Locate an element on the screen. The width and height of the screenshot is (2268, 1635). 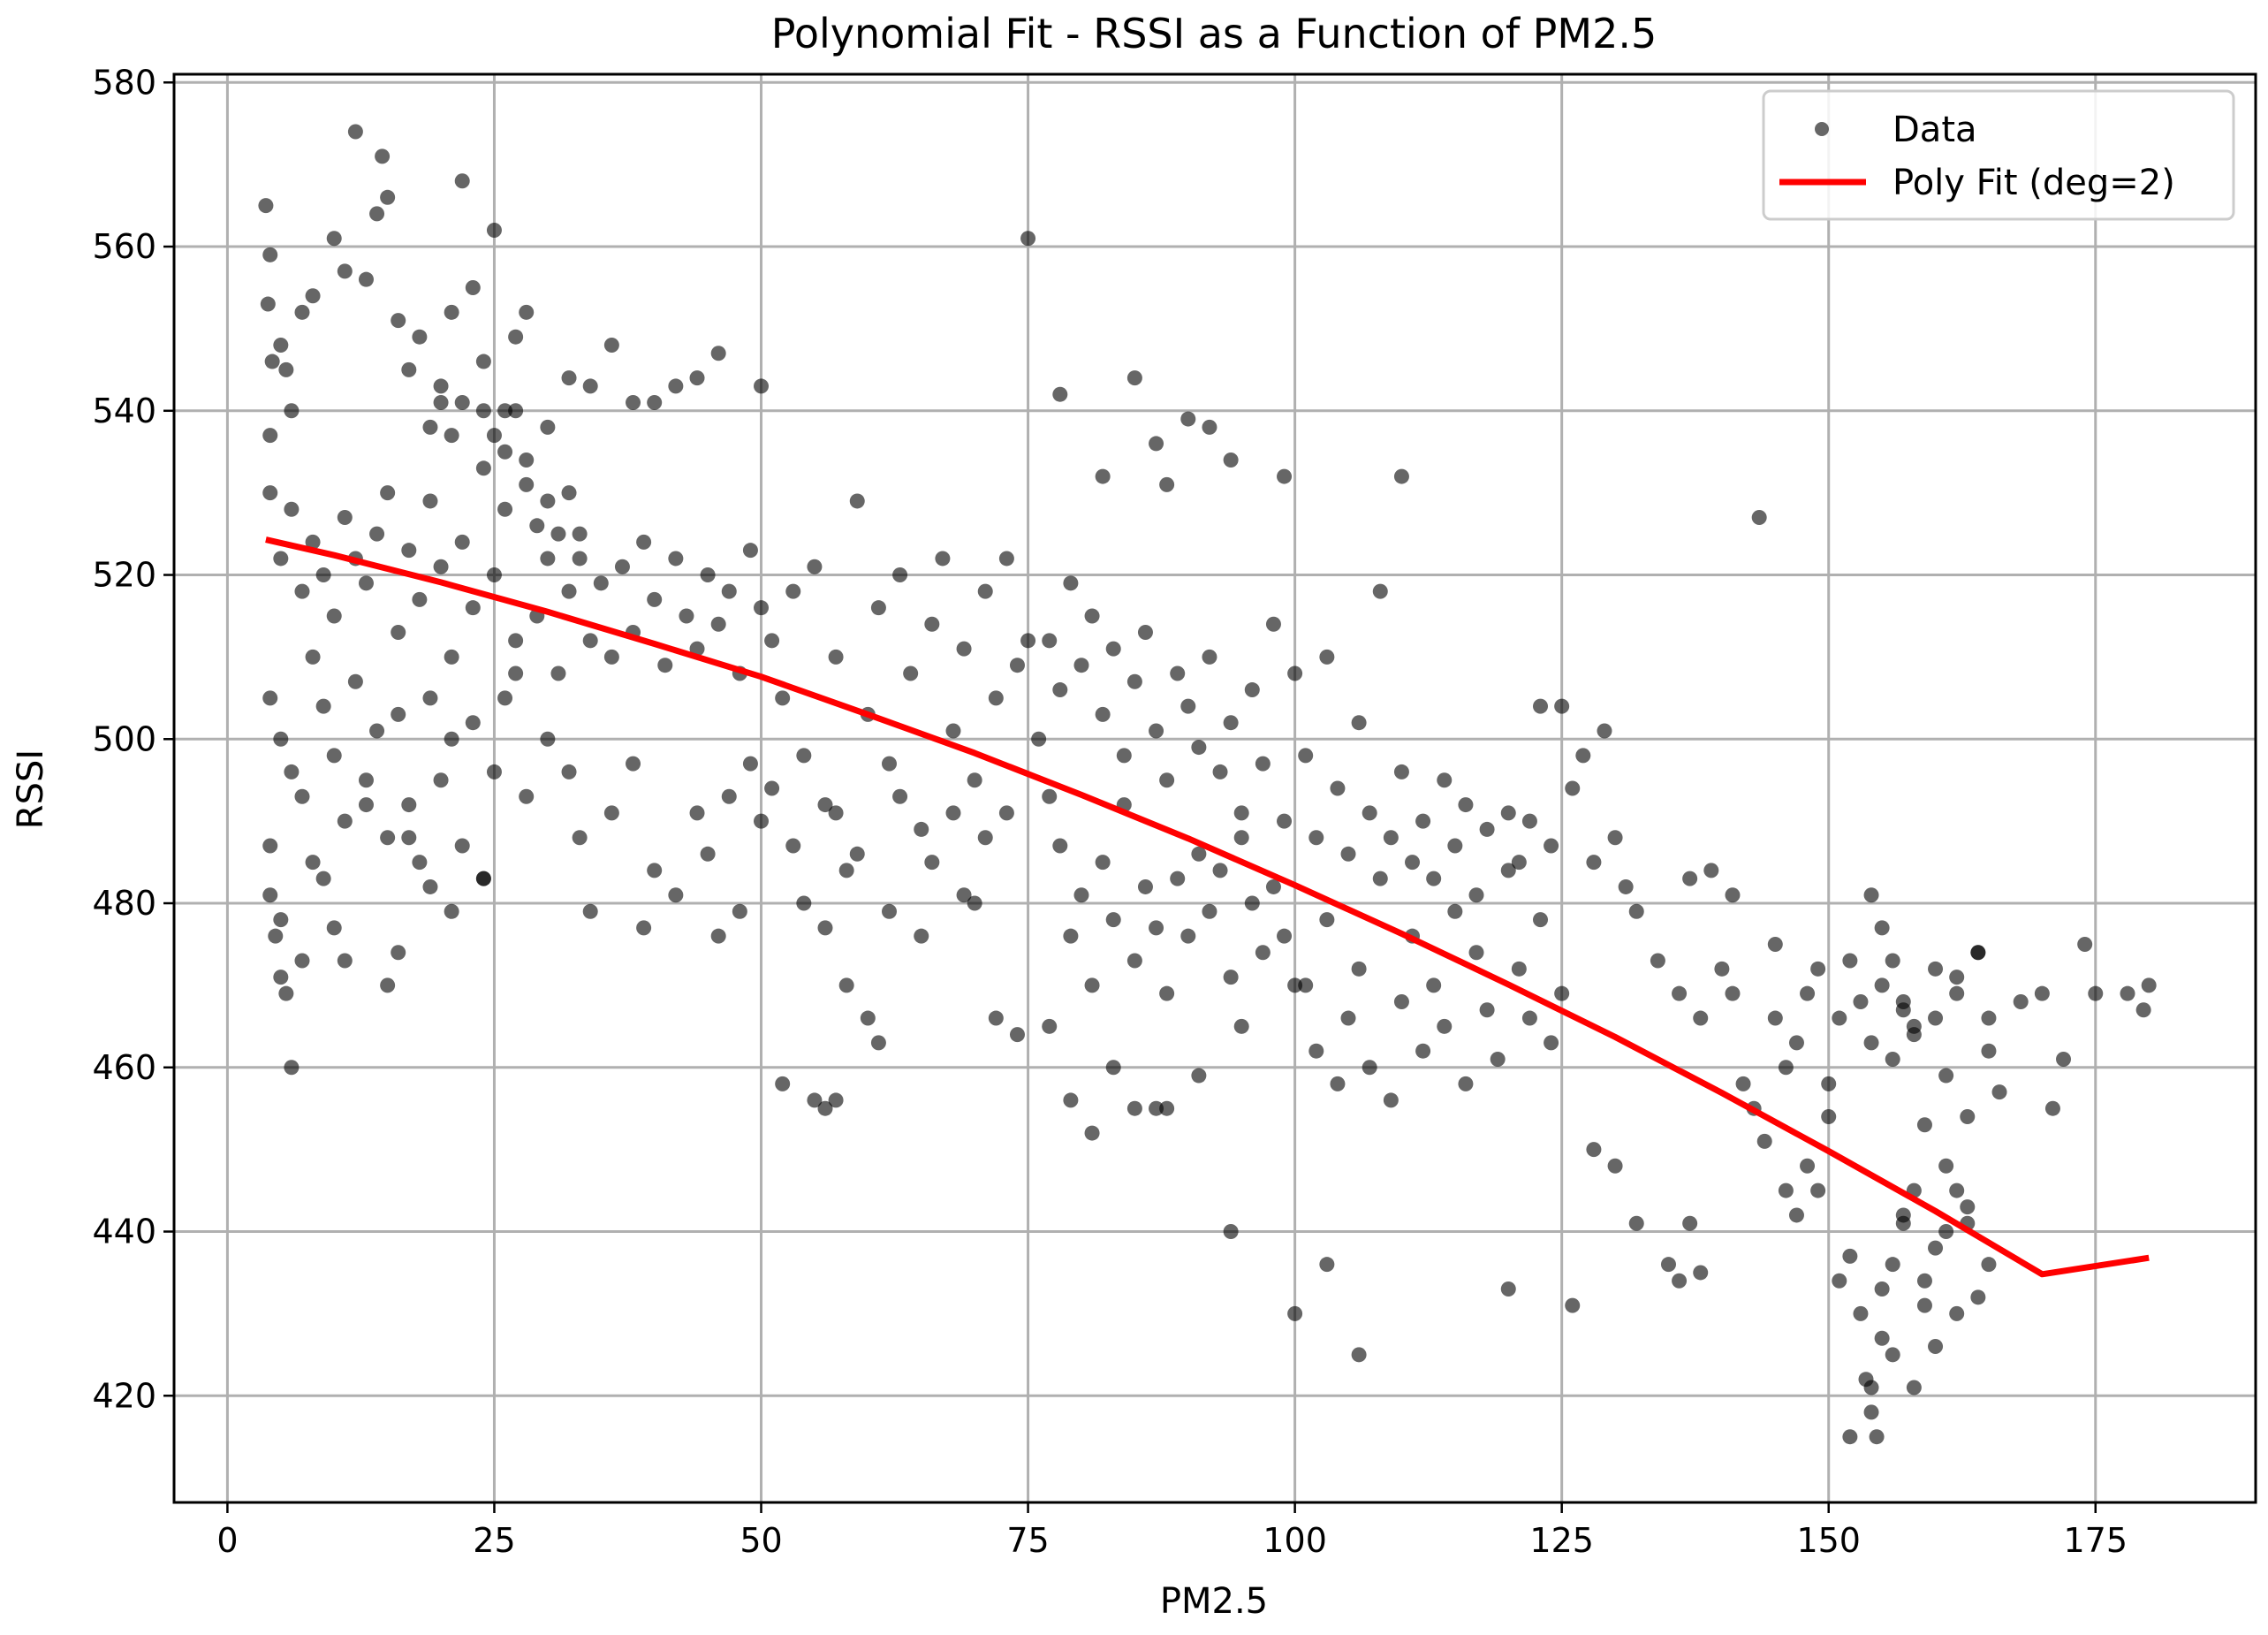
x-tick-label: 150 is located at coordinates (1828, 1540).